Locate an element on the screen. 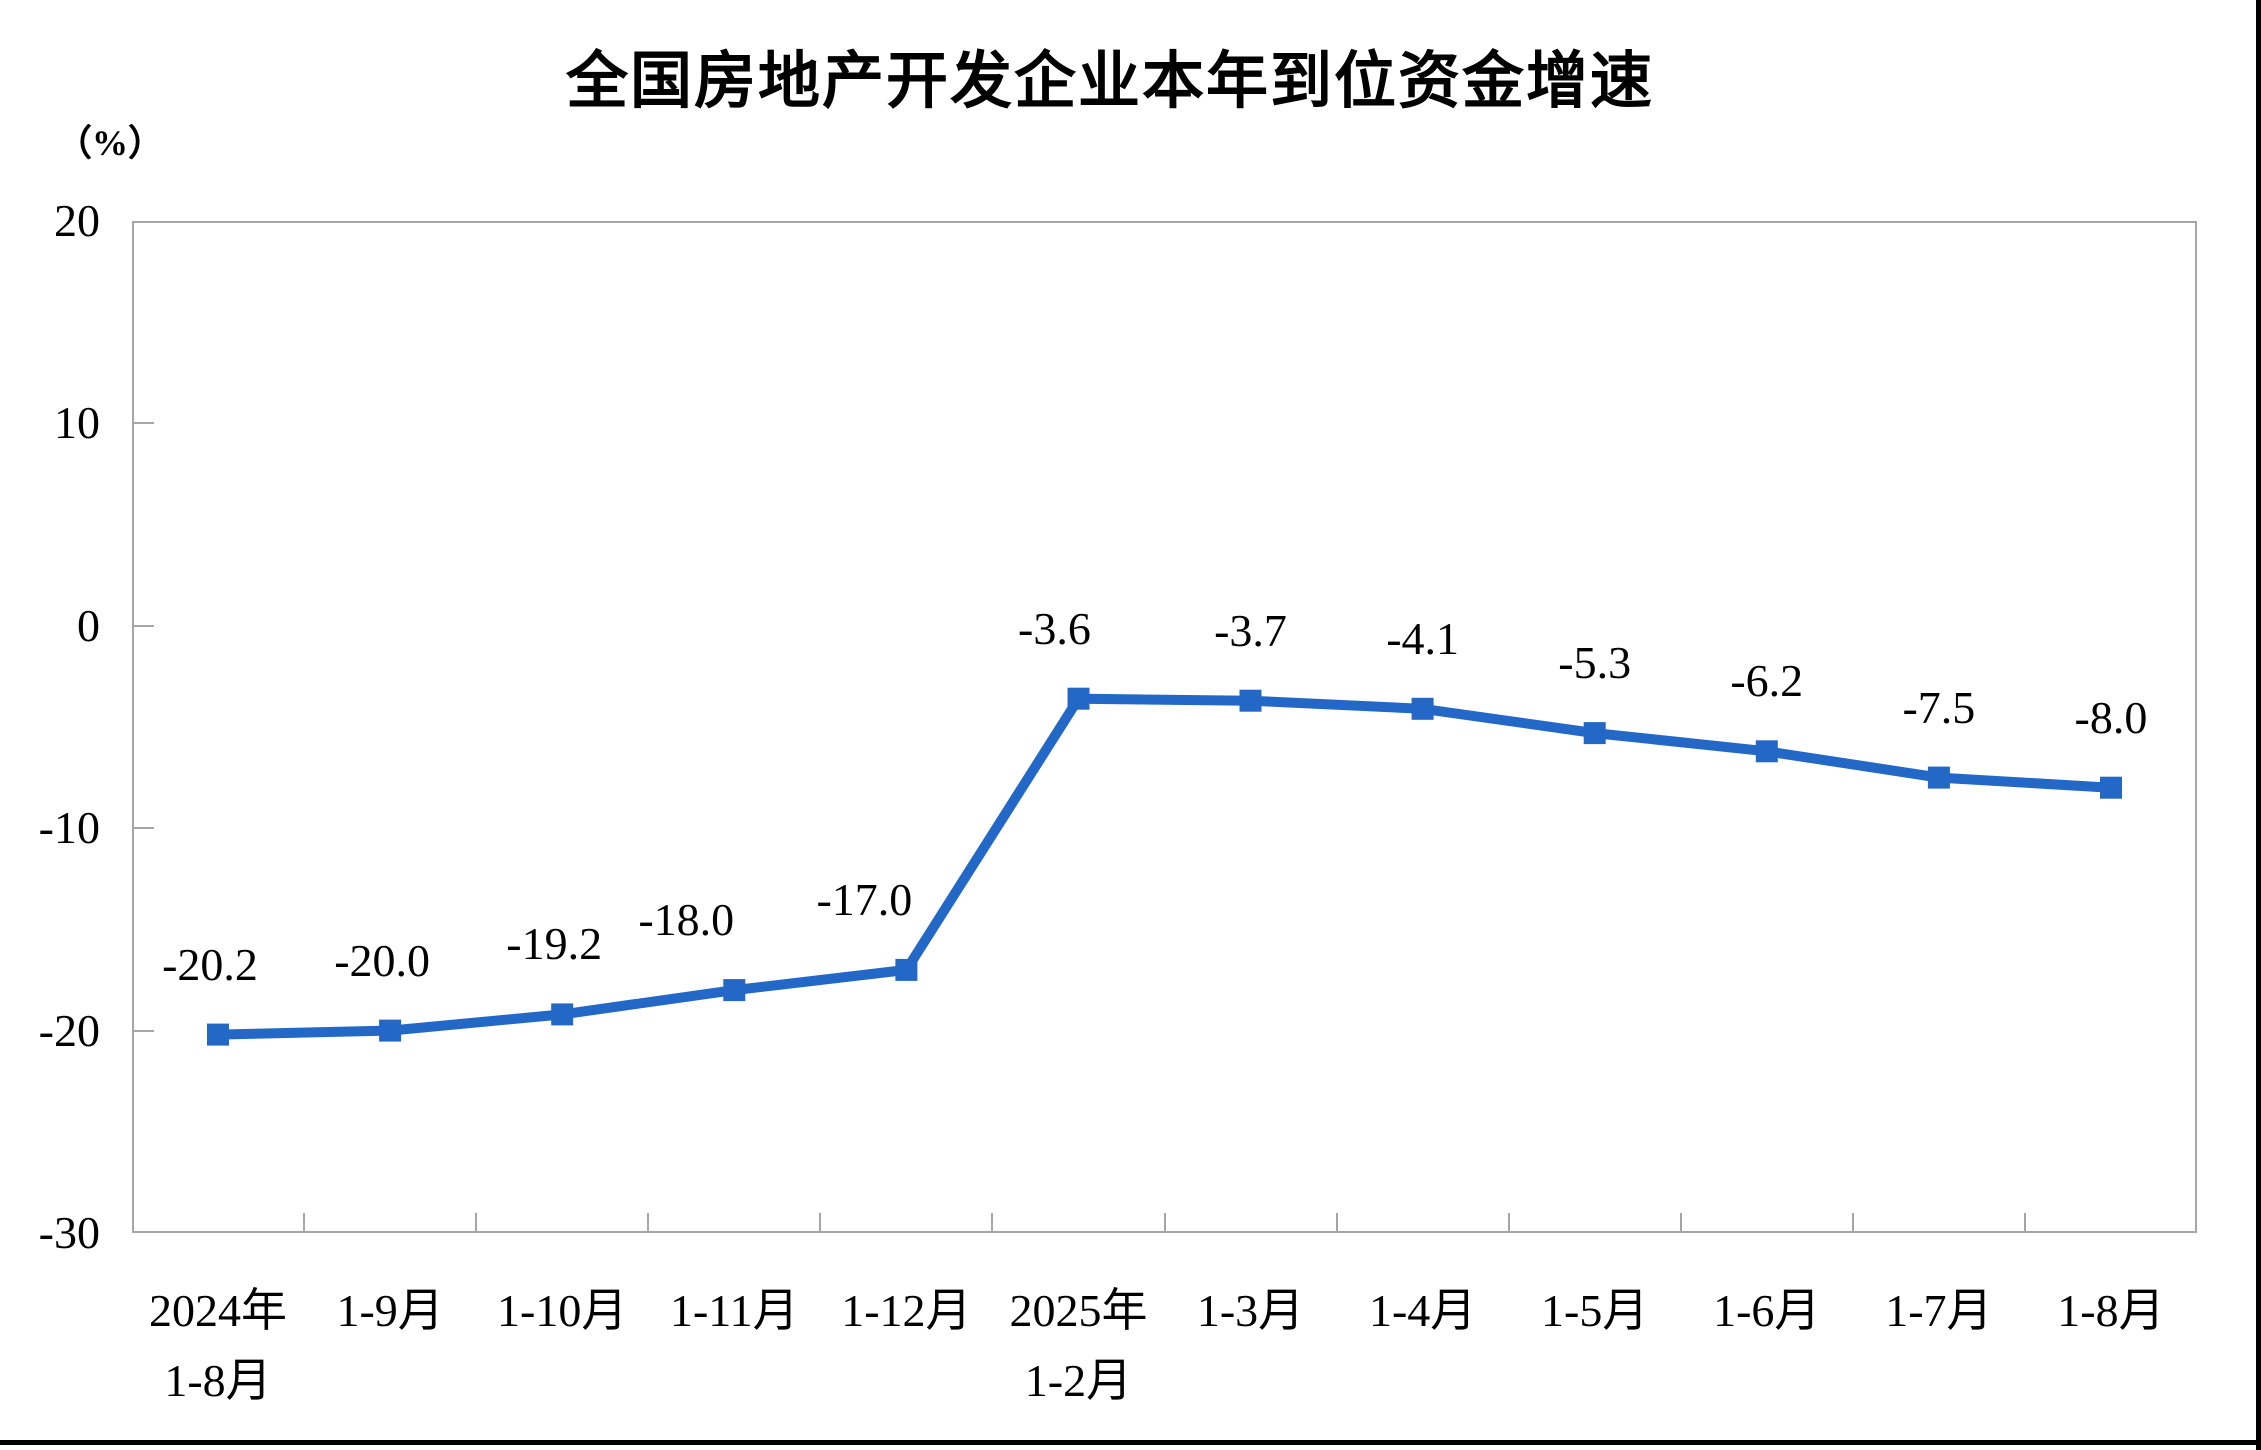  y-axis-unit-label: （%） is located at coordinates (110, 143).